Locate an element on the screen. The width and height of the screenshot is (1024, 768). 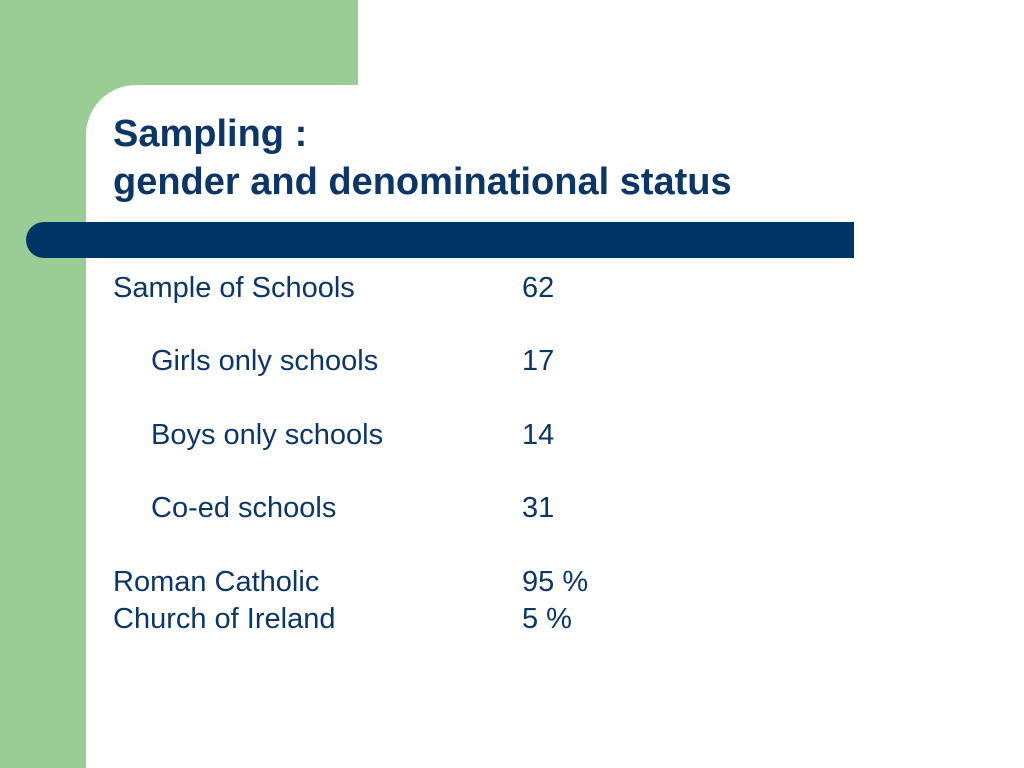
row-label: Co-ed schools is located at coordinates (244, 508).